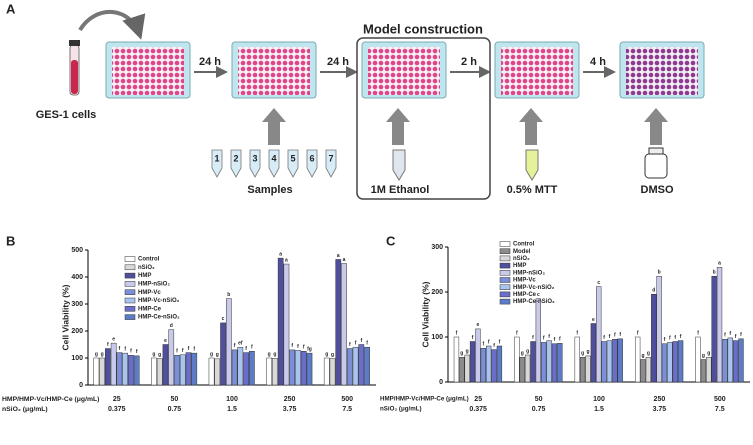 The height and width of the screenshot is (445, 753). What do you see at coordinates (662, 70) in the screenshot?
I see `plate` at bounding box center [662, 70].